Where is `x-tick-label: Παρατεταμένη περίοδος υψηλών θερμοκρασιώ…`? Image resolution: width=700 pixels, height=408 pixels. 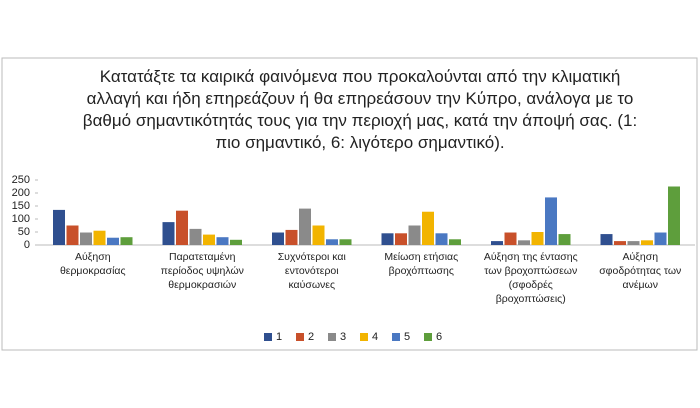 x-tick-label: Παρατεταμένη περίοδος υψηλών θερμοκρασιώ… is located at coordinates (202, 271).